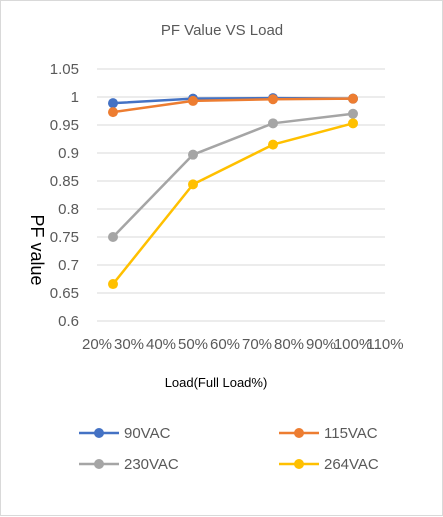 The height and width of the screenshot is (517, 443). What do you see at coordinates (351, 464) in the screenshot?
I see `legend-label: 264VAC` at bounding box center [351, 464].